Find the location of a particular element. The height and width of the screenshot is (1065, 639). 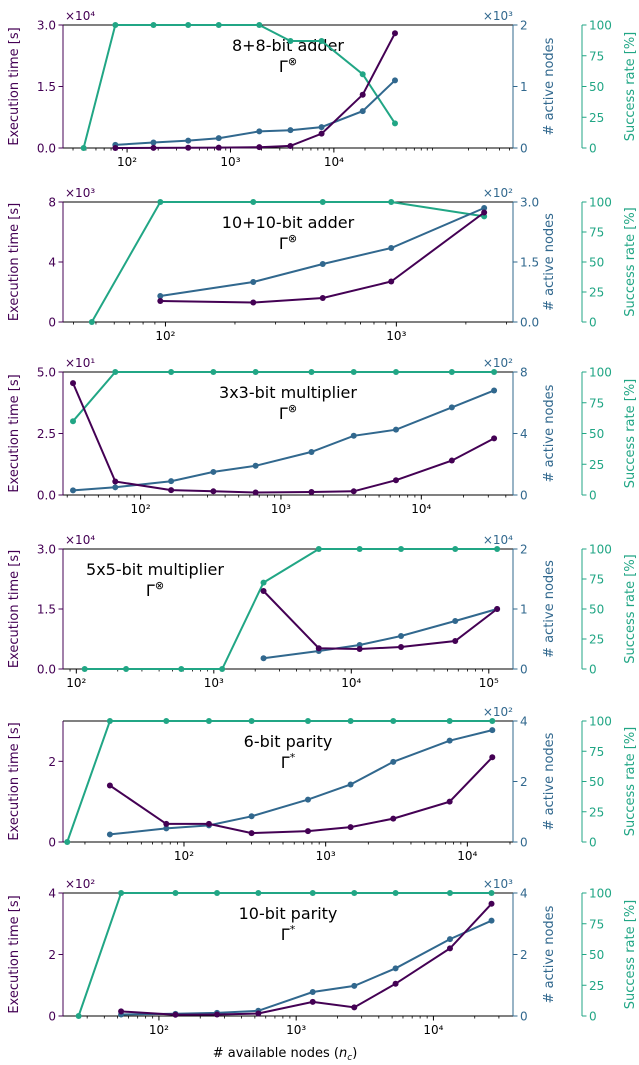

left-tick-label: 8 is located at coordinates (52, 203).